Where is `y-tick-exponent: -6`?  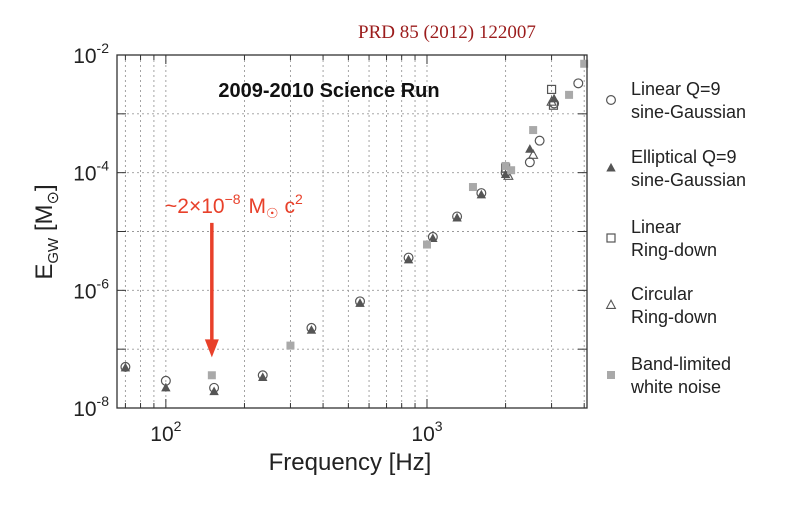 y-tick-exponent: -6 is located at coordinates (103, 283).